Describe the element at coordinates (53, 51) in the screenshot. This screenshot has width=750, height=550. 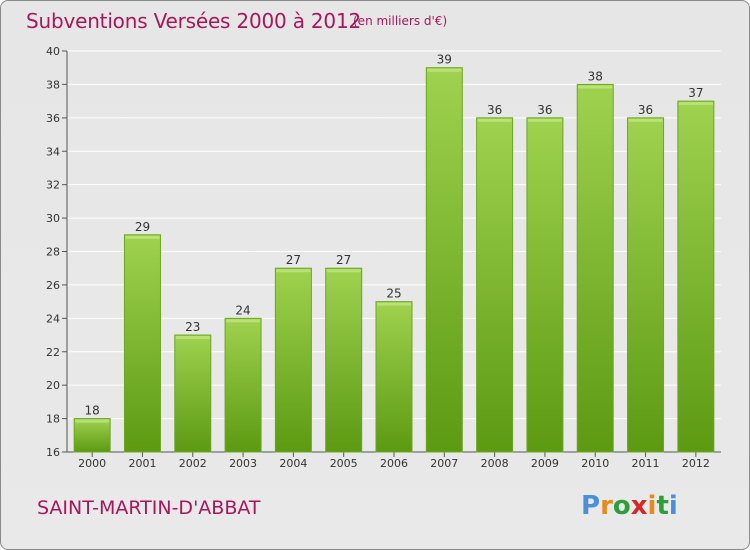
I see `y-tick-label: 40` at that location.